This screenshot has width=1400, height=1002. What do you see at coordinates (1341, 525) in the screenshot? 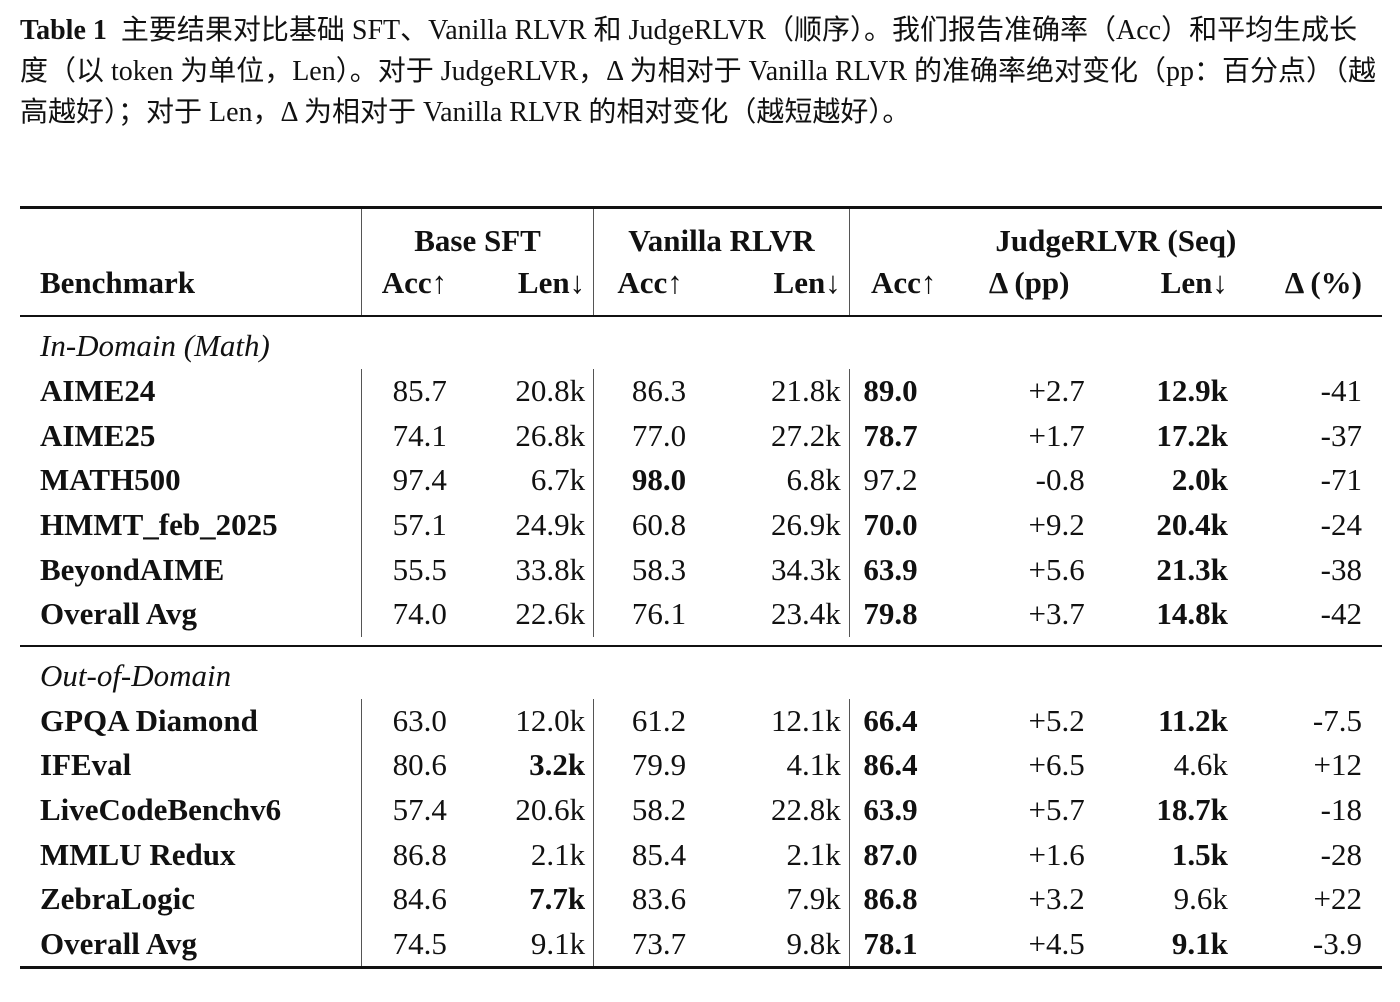
I see `table-cell: -24` at bounding box center [1341, 525].